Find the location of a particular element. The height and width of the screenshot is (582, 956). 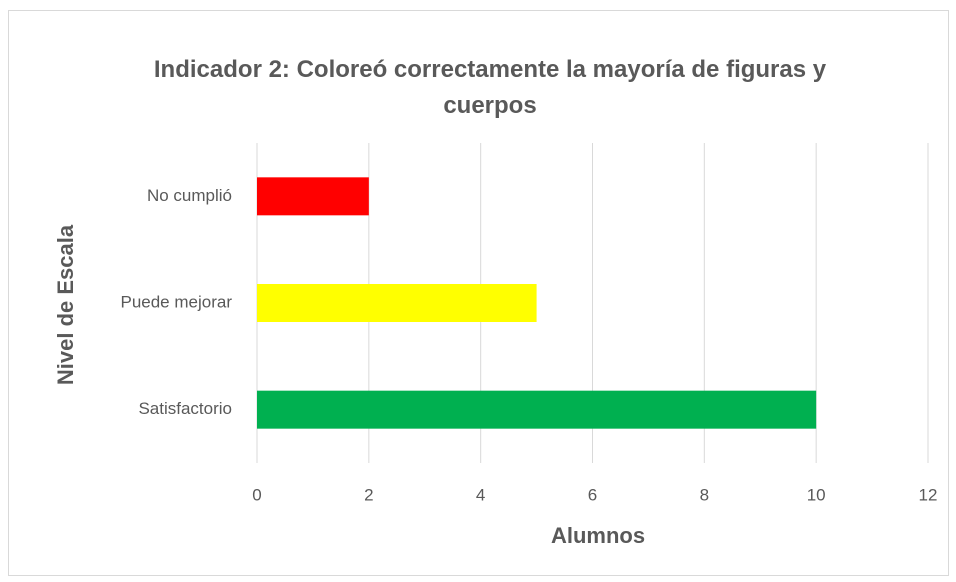

x-tick-label: 0 is located at coordinates (256, 494).